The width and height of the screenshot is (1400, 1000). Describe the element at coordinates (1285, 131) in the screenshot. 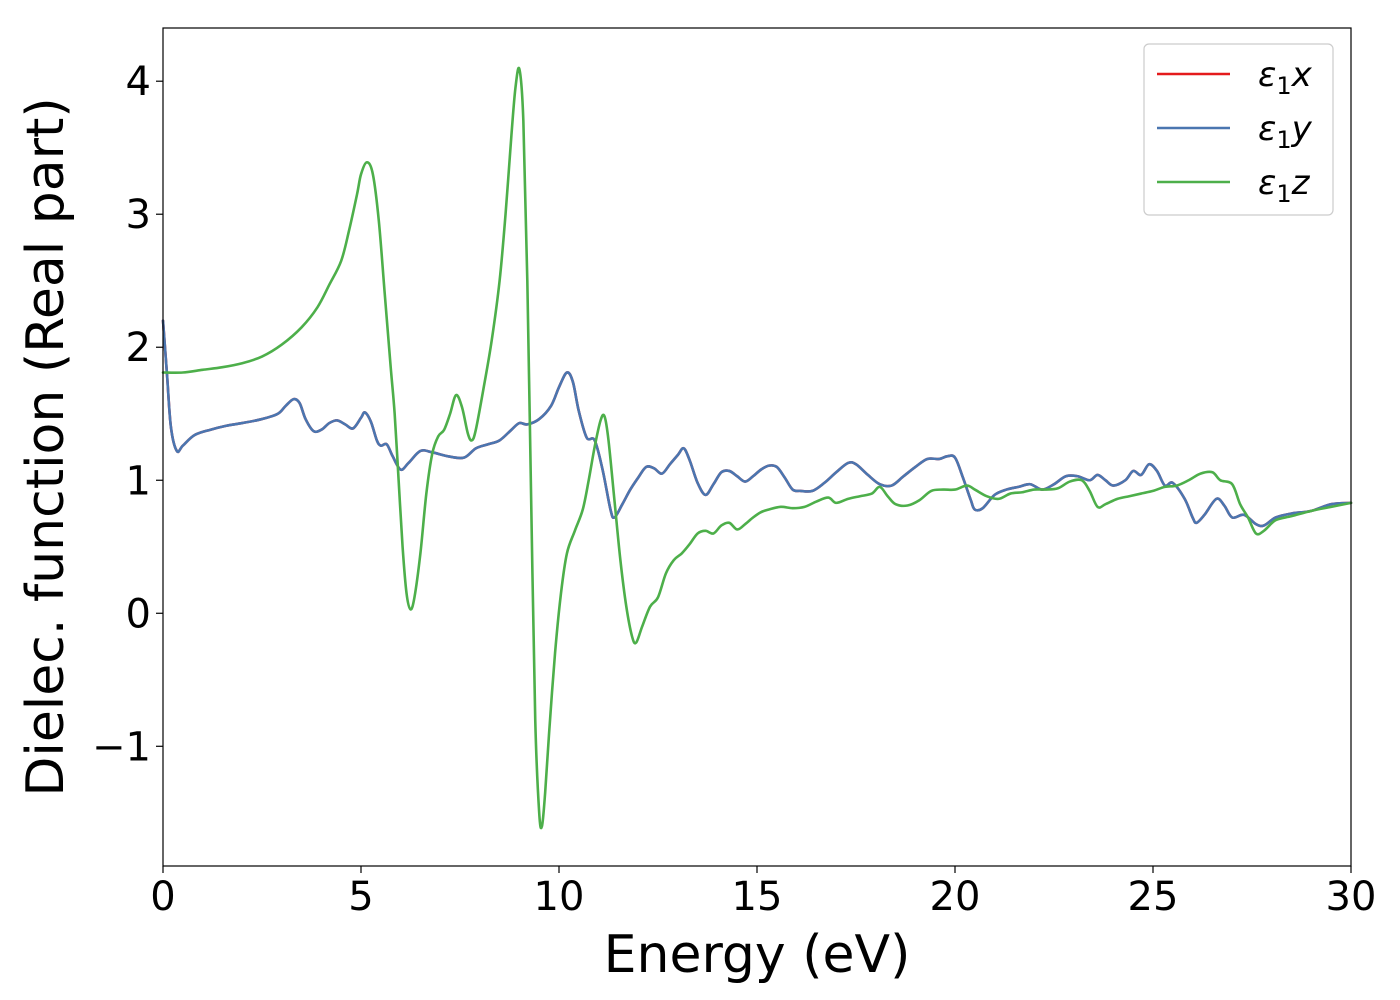

I see `legend-label-epsilon1y: ε1y` at that location.